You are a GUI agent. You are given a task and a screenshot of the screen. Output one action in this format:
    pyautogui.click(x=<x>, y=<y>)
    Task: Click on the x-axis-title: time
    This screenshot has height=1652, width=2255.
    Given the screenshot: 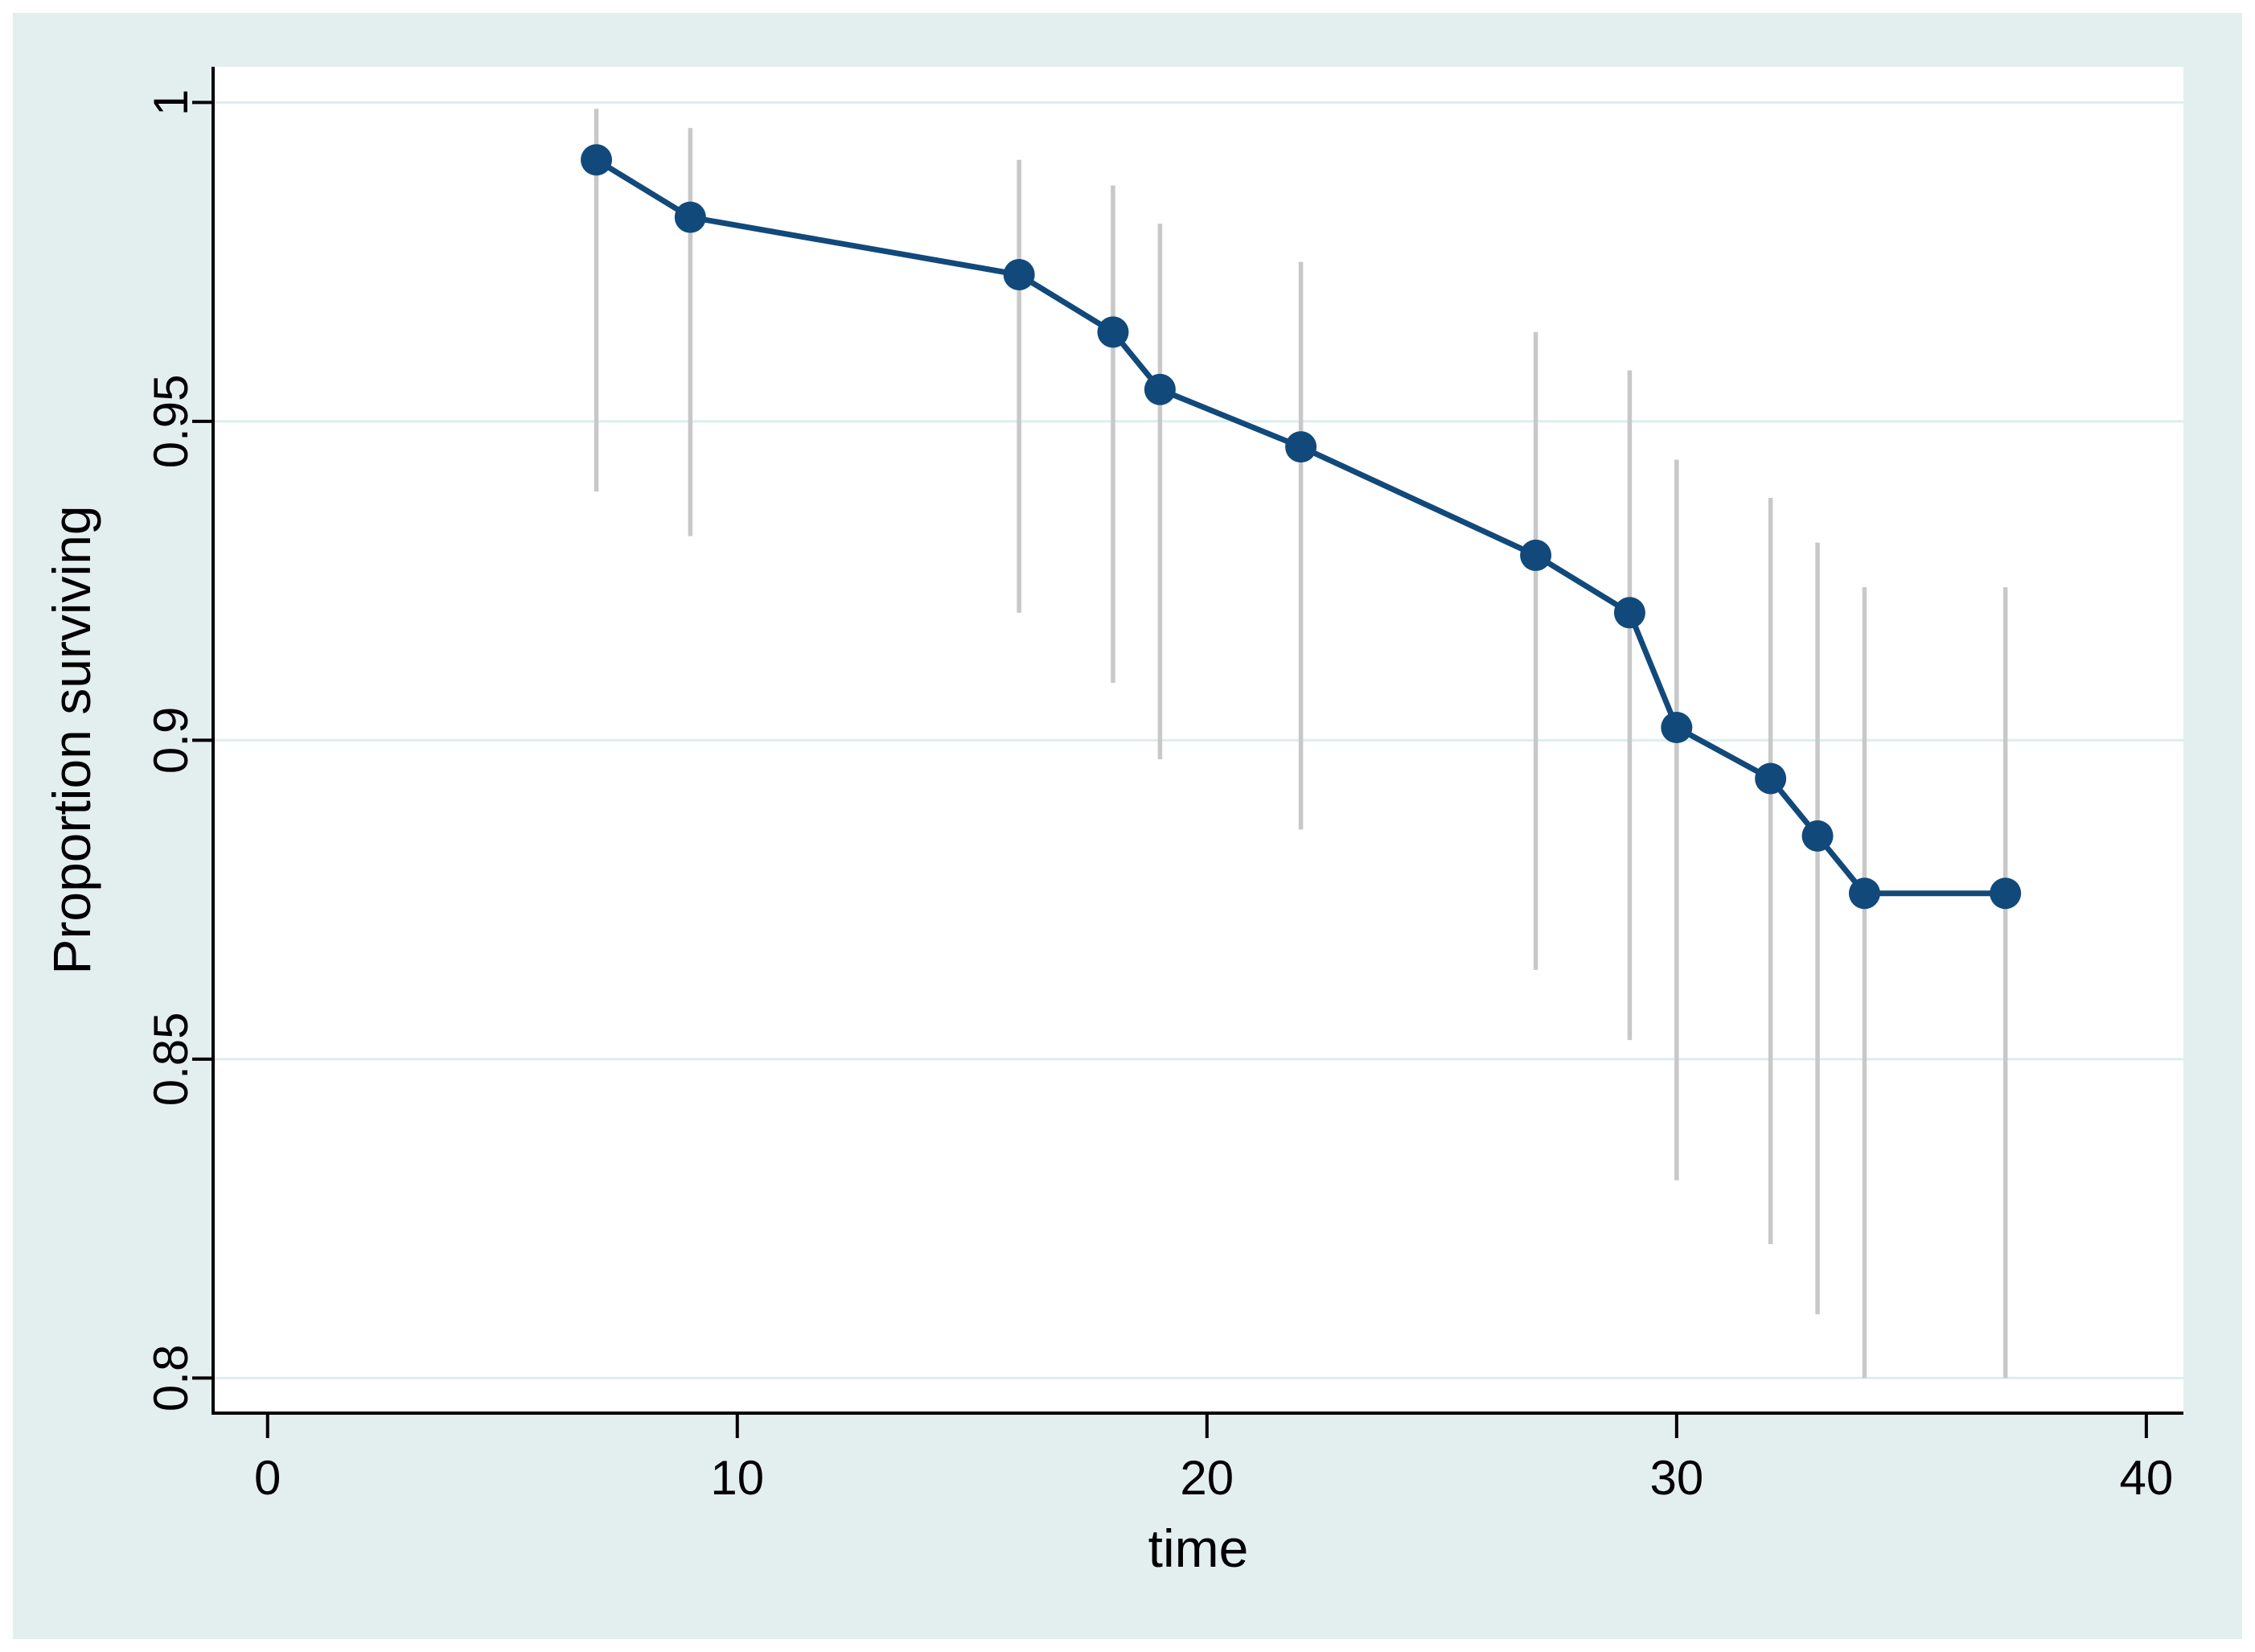 What is the action you would take?
    pyautogui.click(x=1198, y=1548)
    